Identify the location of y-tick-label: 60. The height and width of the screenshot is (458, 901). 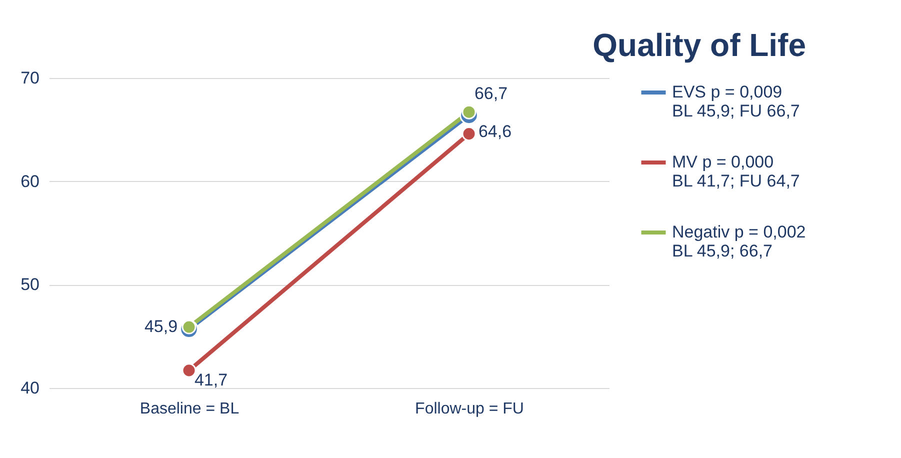
(30, 181).